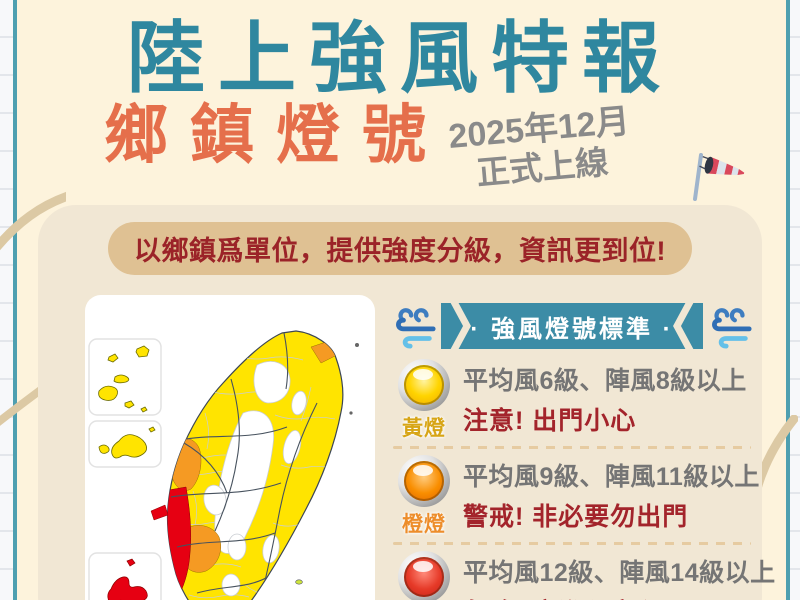  Describe the element at coordinates (540, 148) in the screenshot. I see `launch-date: 2025年12月 正式上線` at that location.